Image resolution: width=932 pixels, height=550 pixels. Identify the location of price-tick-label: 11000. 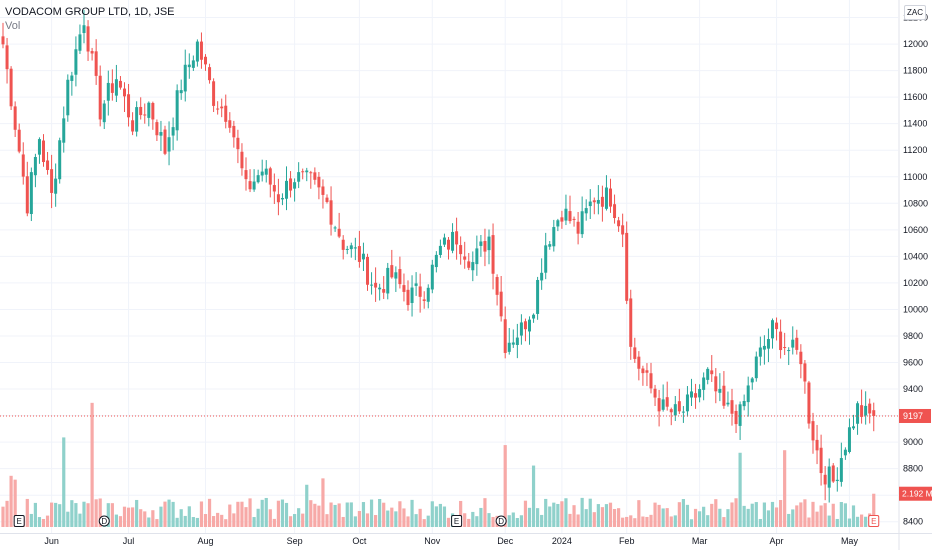
(915, 177).